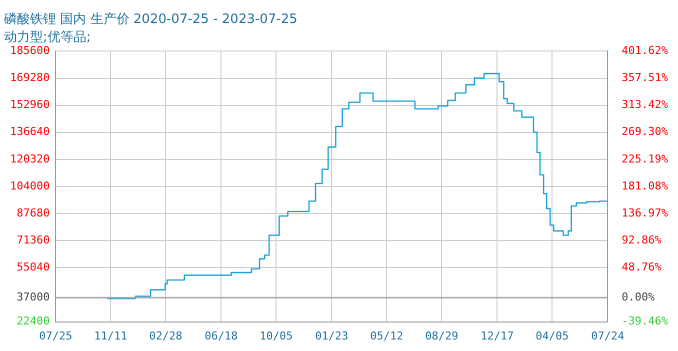  Describe the element at coordinates (165, 335) in the screenshot. I see `x-tick-label: 02/28` at that location.